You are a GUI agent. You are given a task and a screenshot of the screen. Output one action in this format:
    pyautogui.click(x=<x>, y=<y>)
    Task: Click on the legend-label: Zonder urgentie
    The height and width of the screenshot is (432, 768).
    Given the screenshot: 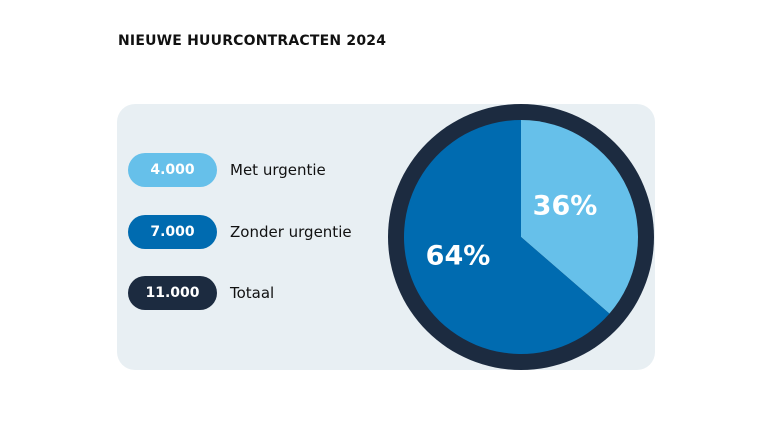 What is the action you would take?
    pyautogui.click(x=291, y=232)
    